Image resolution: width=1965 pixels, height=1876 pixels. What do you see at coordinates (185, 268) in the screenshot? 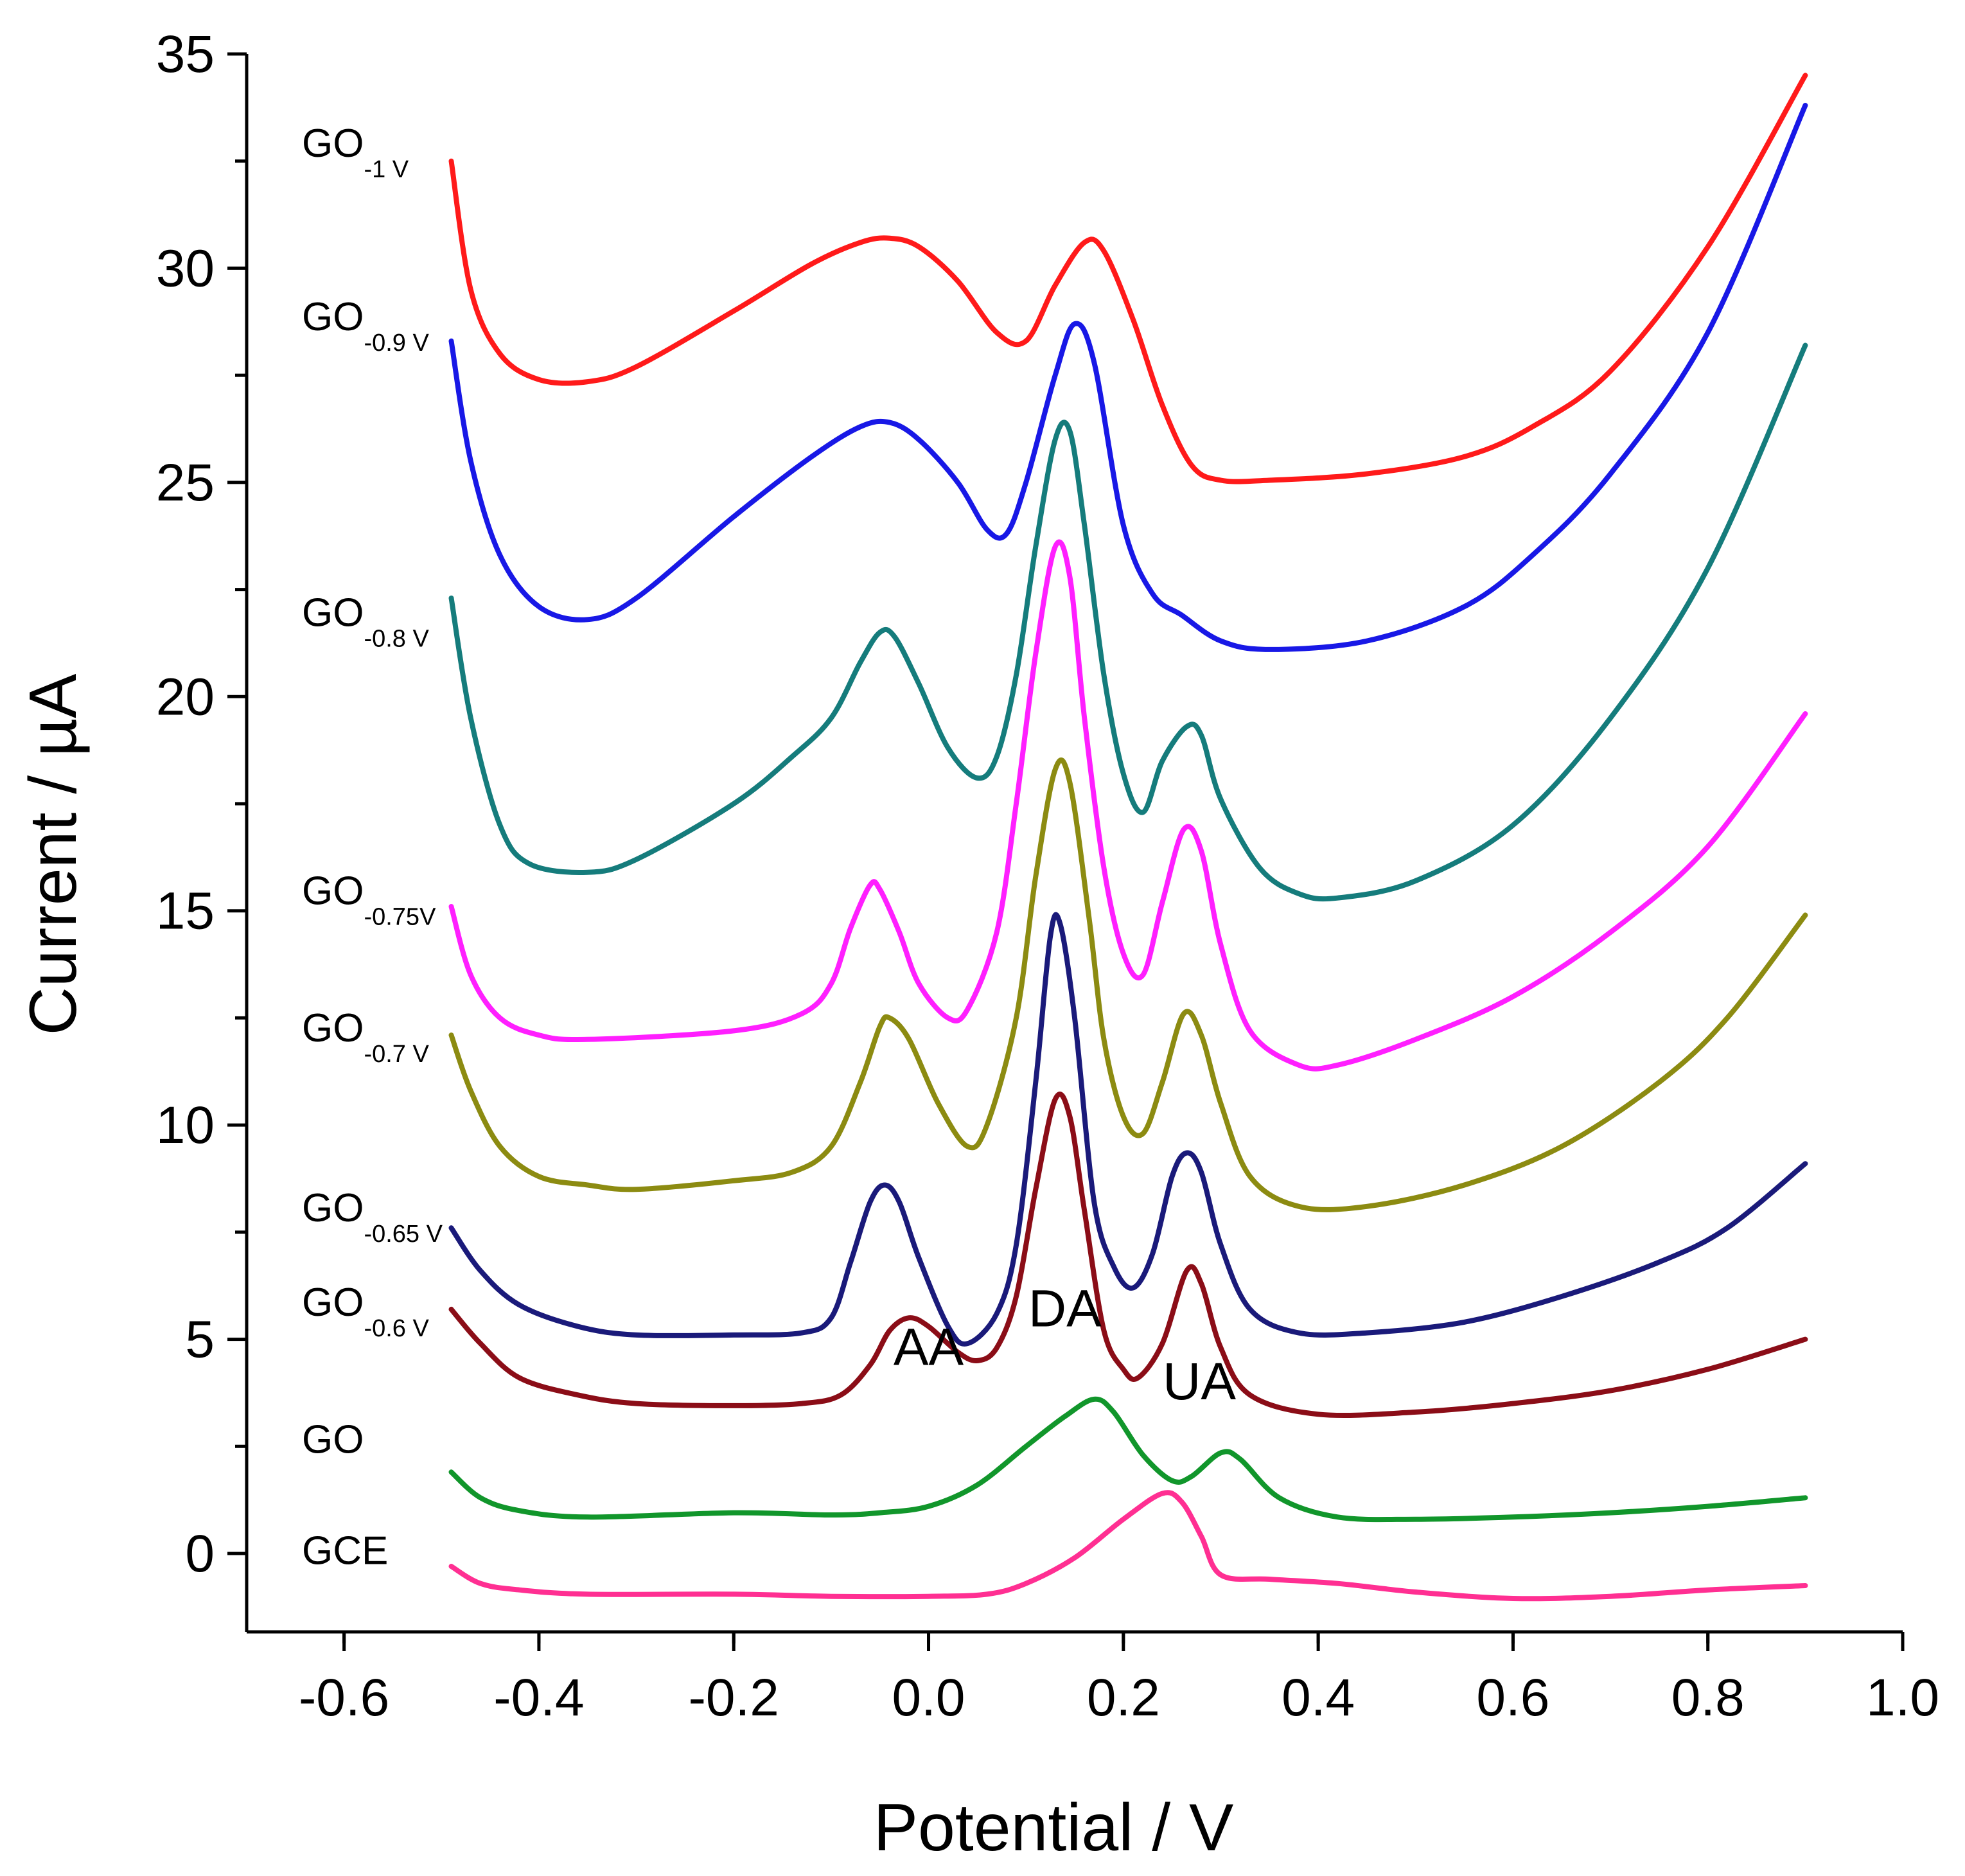
I see `y-tick-label: 30` at bounding box center [185, 268].